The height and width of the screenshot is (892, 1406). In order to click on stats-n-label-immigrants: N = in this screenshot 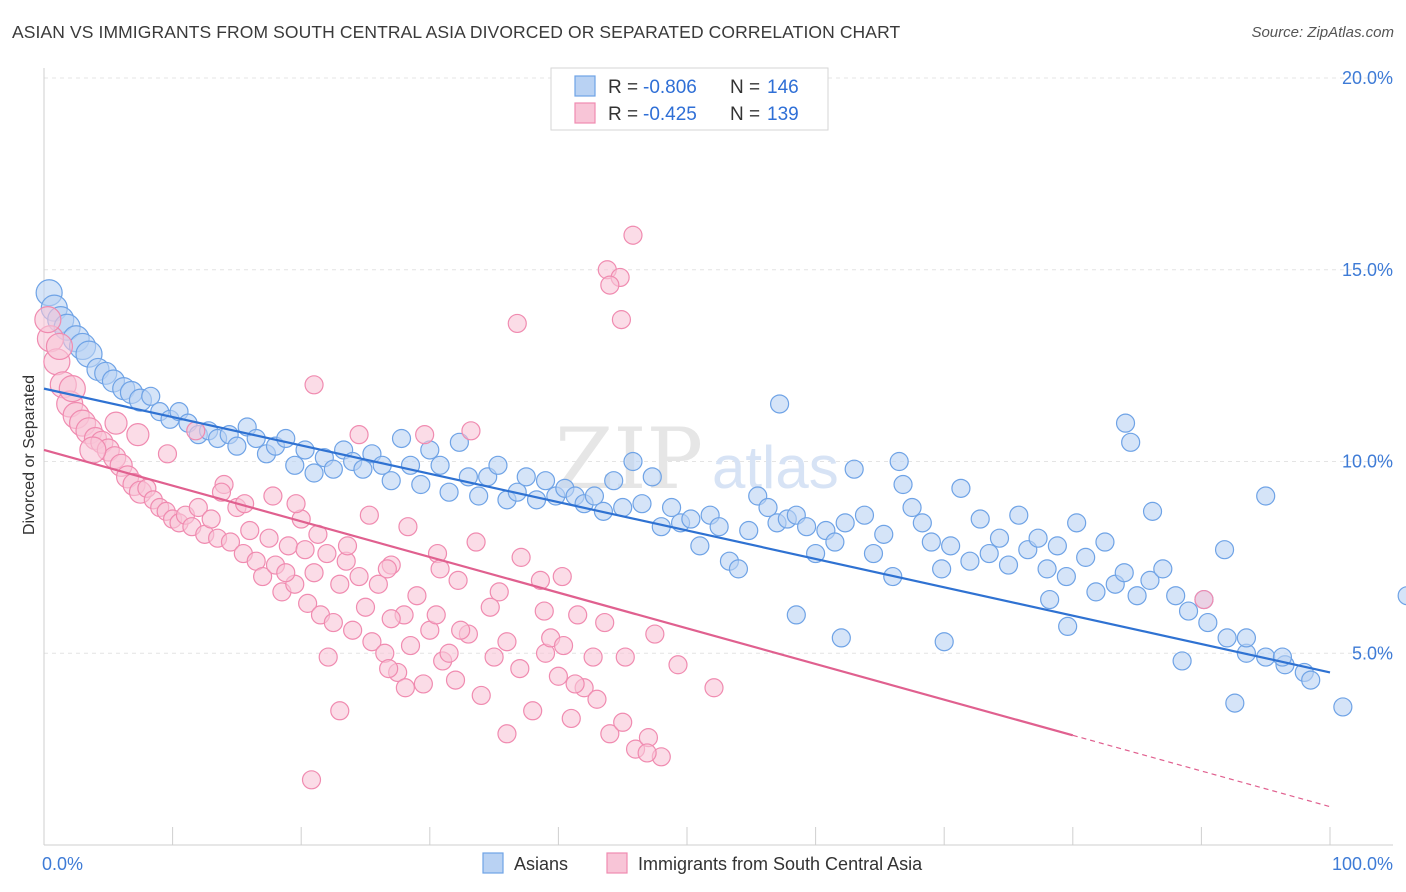, I will do `click(745, 114)`.